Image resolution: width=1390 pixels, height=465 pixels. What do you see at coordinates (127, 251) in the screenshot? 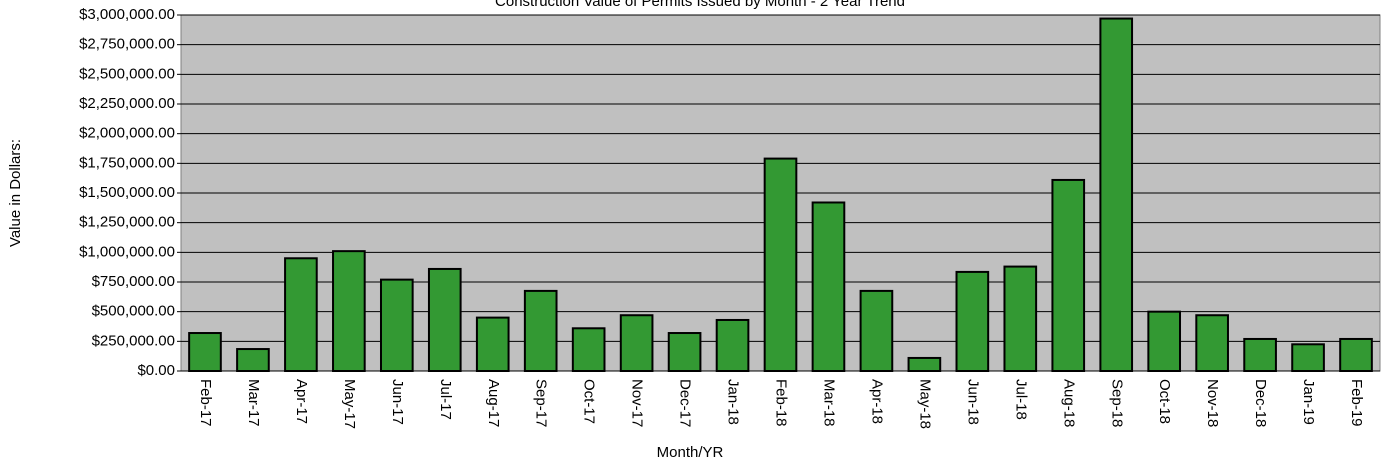
I see `y-tick-label: $1,000,000.00` at bounding box center [127, 251].